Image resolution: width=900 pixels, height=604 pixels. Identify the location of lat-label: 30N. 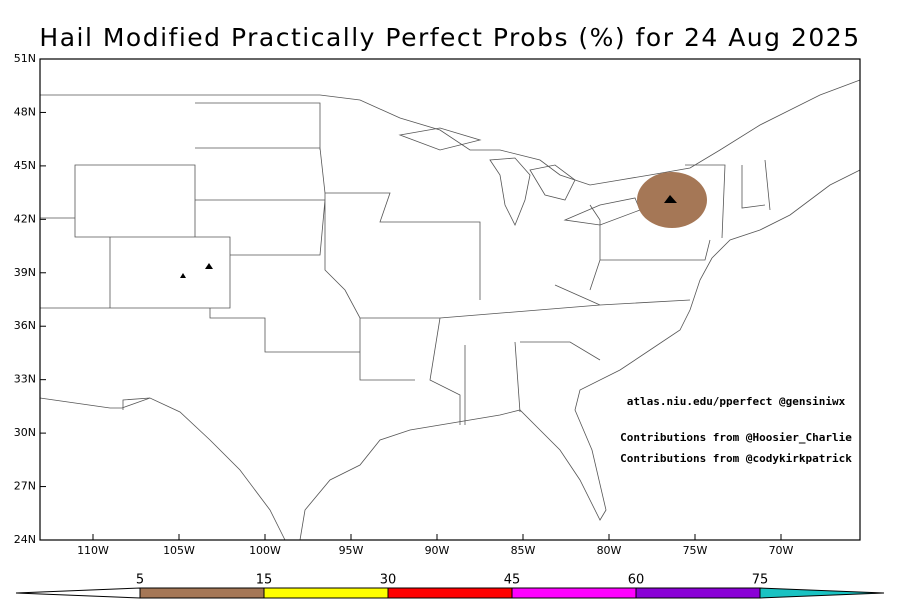
(25, 432).